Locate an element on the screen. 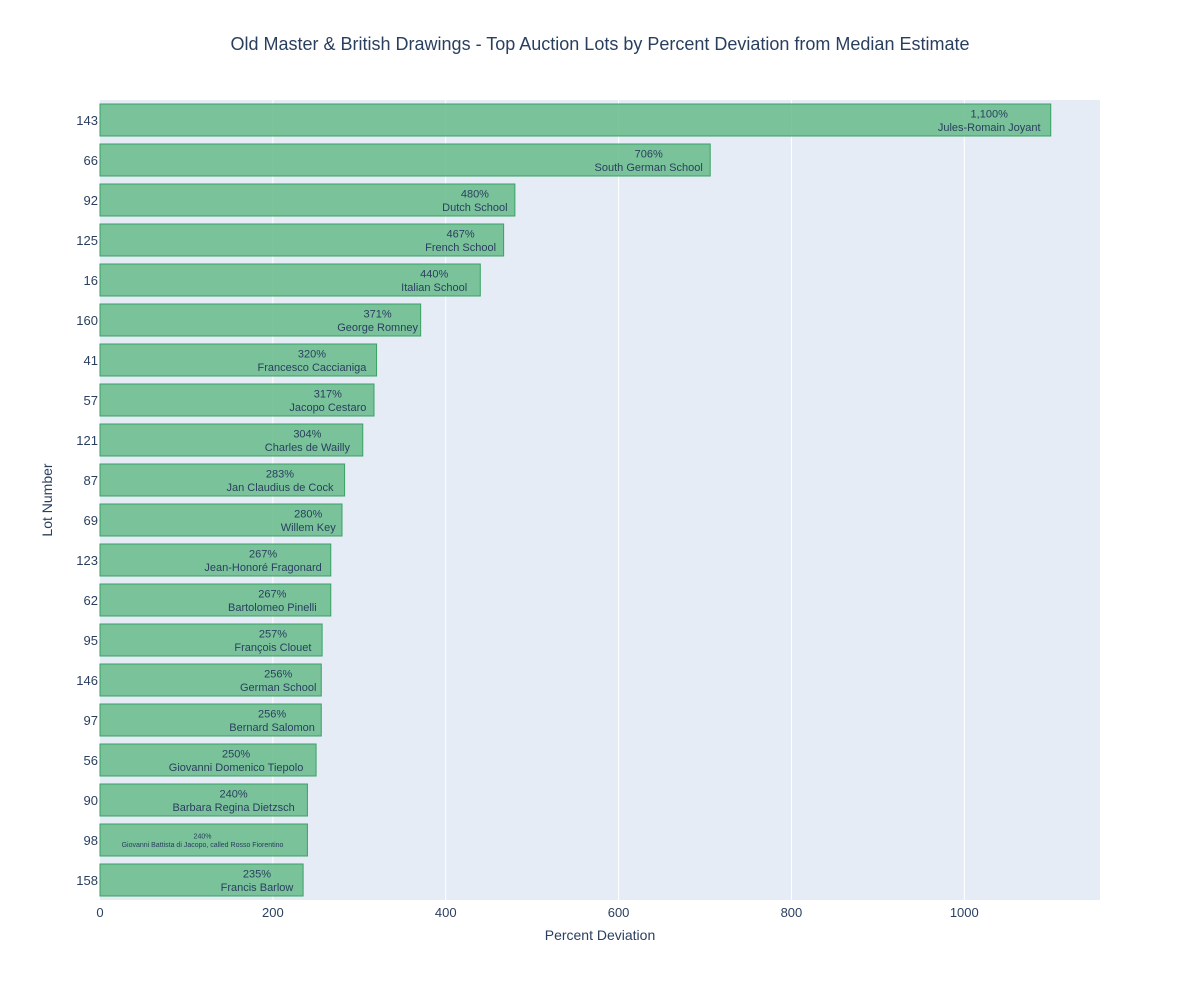  bar-label: 235% Francis Barlow is located at coordinates (257, 881).